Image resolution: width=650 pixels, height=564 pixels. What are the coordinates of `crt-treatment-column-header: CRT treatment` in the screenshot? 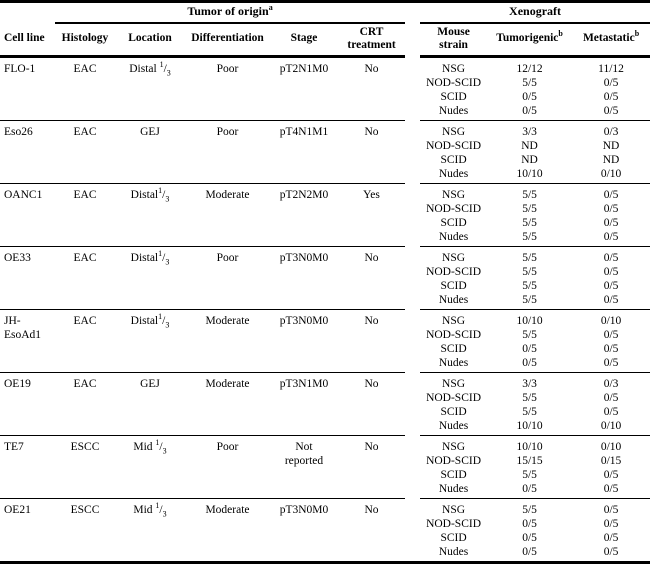 It's located at (372, 40).